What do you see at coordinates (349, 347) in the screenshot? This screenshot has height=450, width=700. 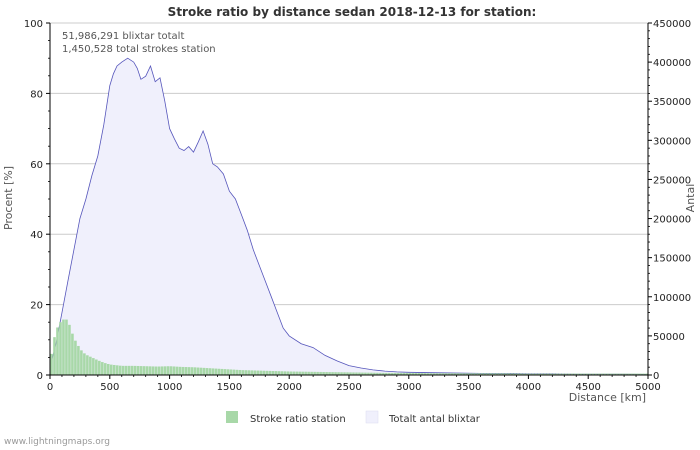 I see `bar-layer` at bounding box center [349, 347].